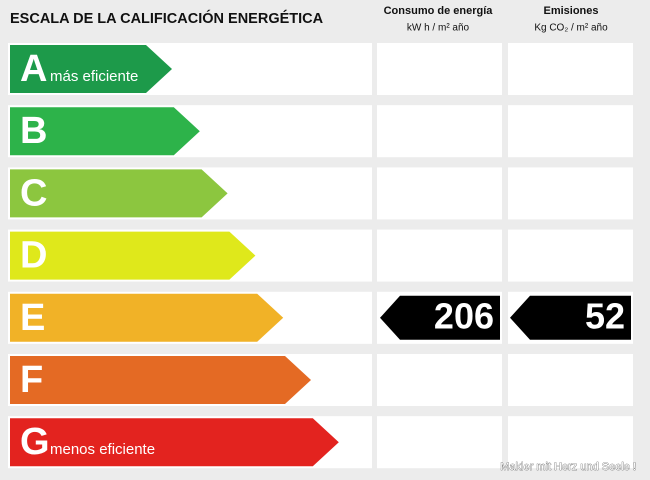 The width and height of the screenshot is (650, 480). I want to click on column-title: Consumo de energía, so click(439, 11).